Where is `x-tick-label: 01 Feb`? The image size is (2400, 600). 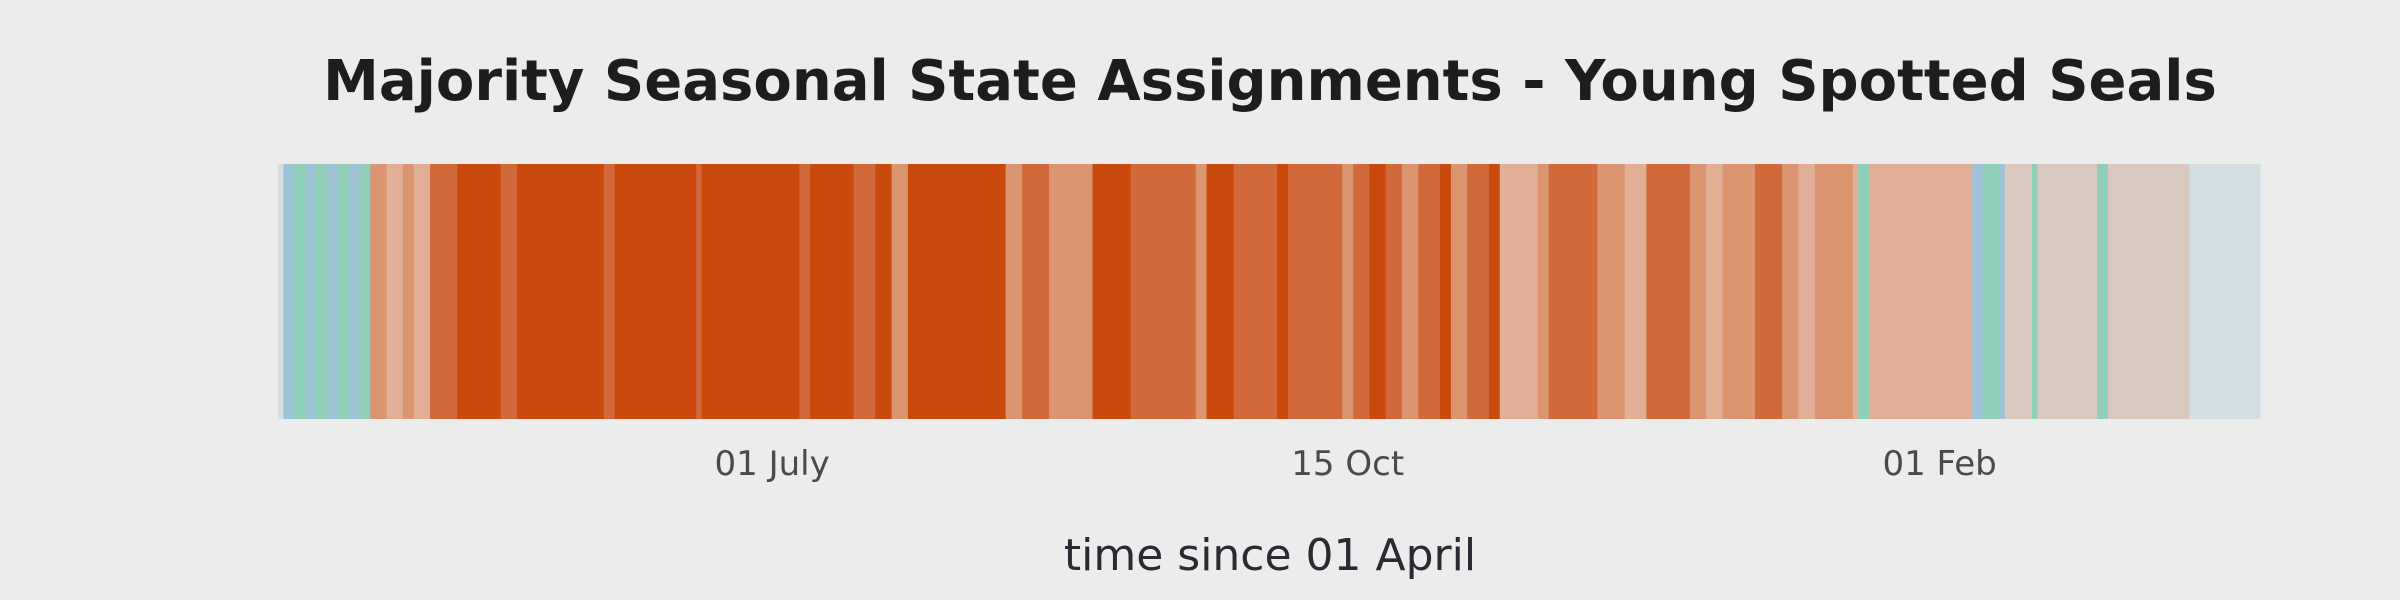
x-tick-label: 01 Feb is located at coordinates (1939, 464).